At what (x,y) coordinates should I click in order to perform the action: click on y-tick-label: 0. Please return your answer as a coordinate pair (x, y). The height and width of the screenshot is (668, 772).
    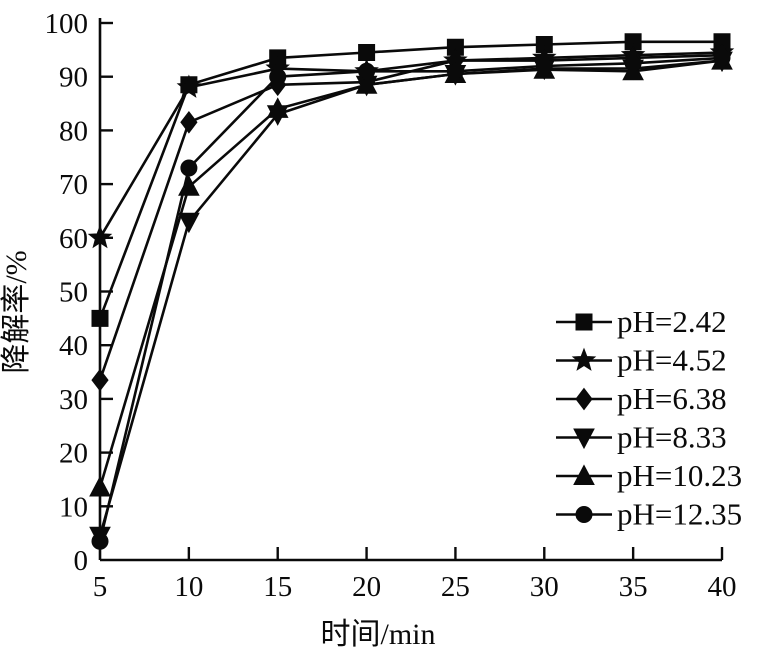
    Looking at the image, I should click on (81, 561).